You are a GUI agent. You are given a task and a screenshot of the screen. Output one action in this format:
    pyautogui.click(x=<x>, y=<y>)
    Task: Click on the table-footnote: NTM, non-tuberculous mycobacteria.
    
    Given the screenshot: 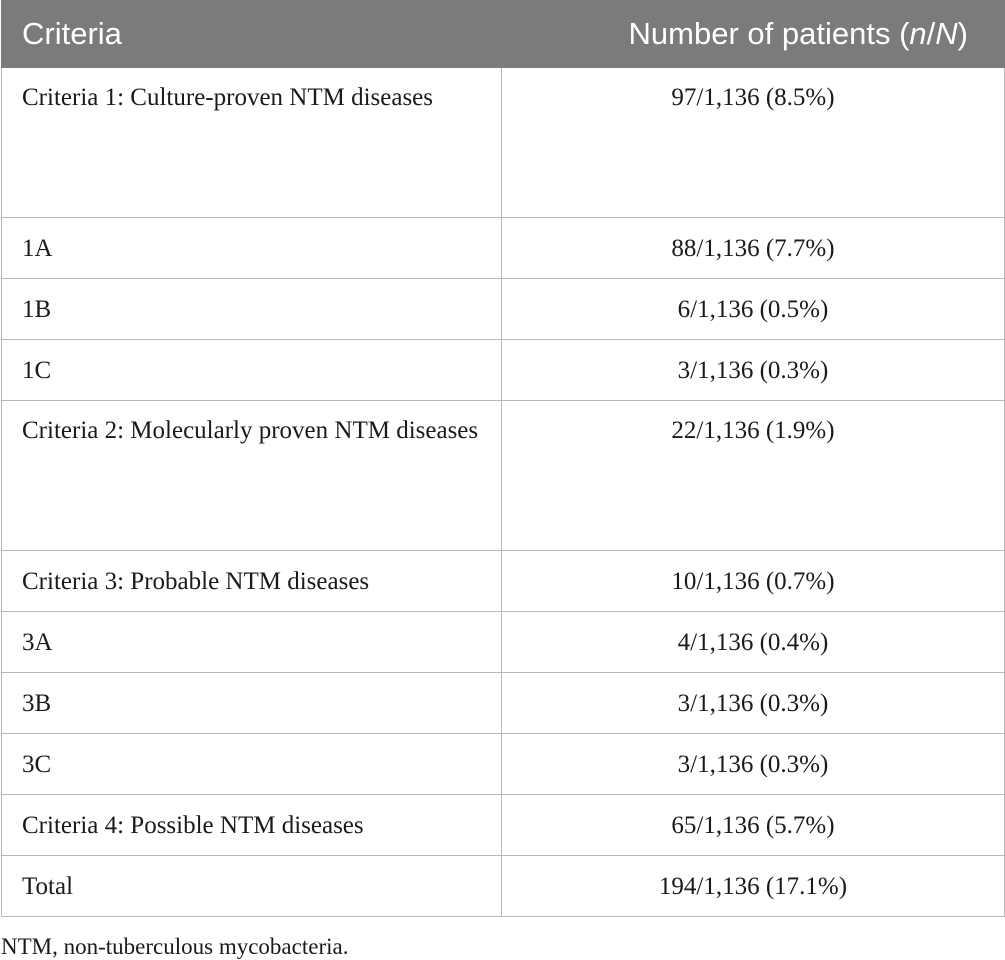 What is the action you would take?
    pyautogui.click(x=175, y=946)
    